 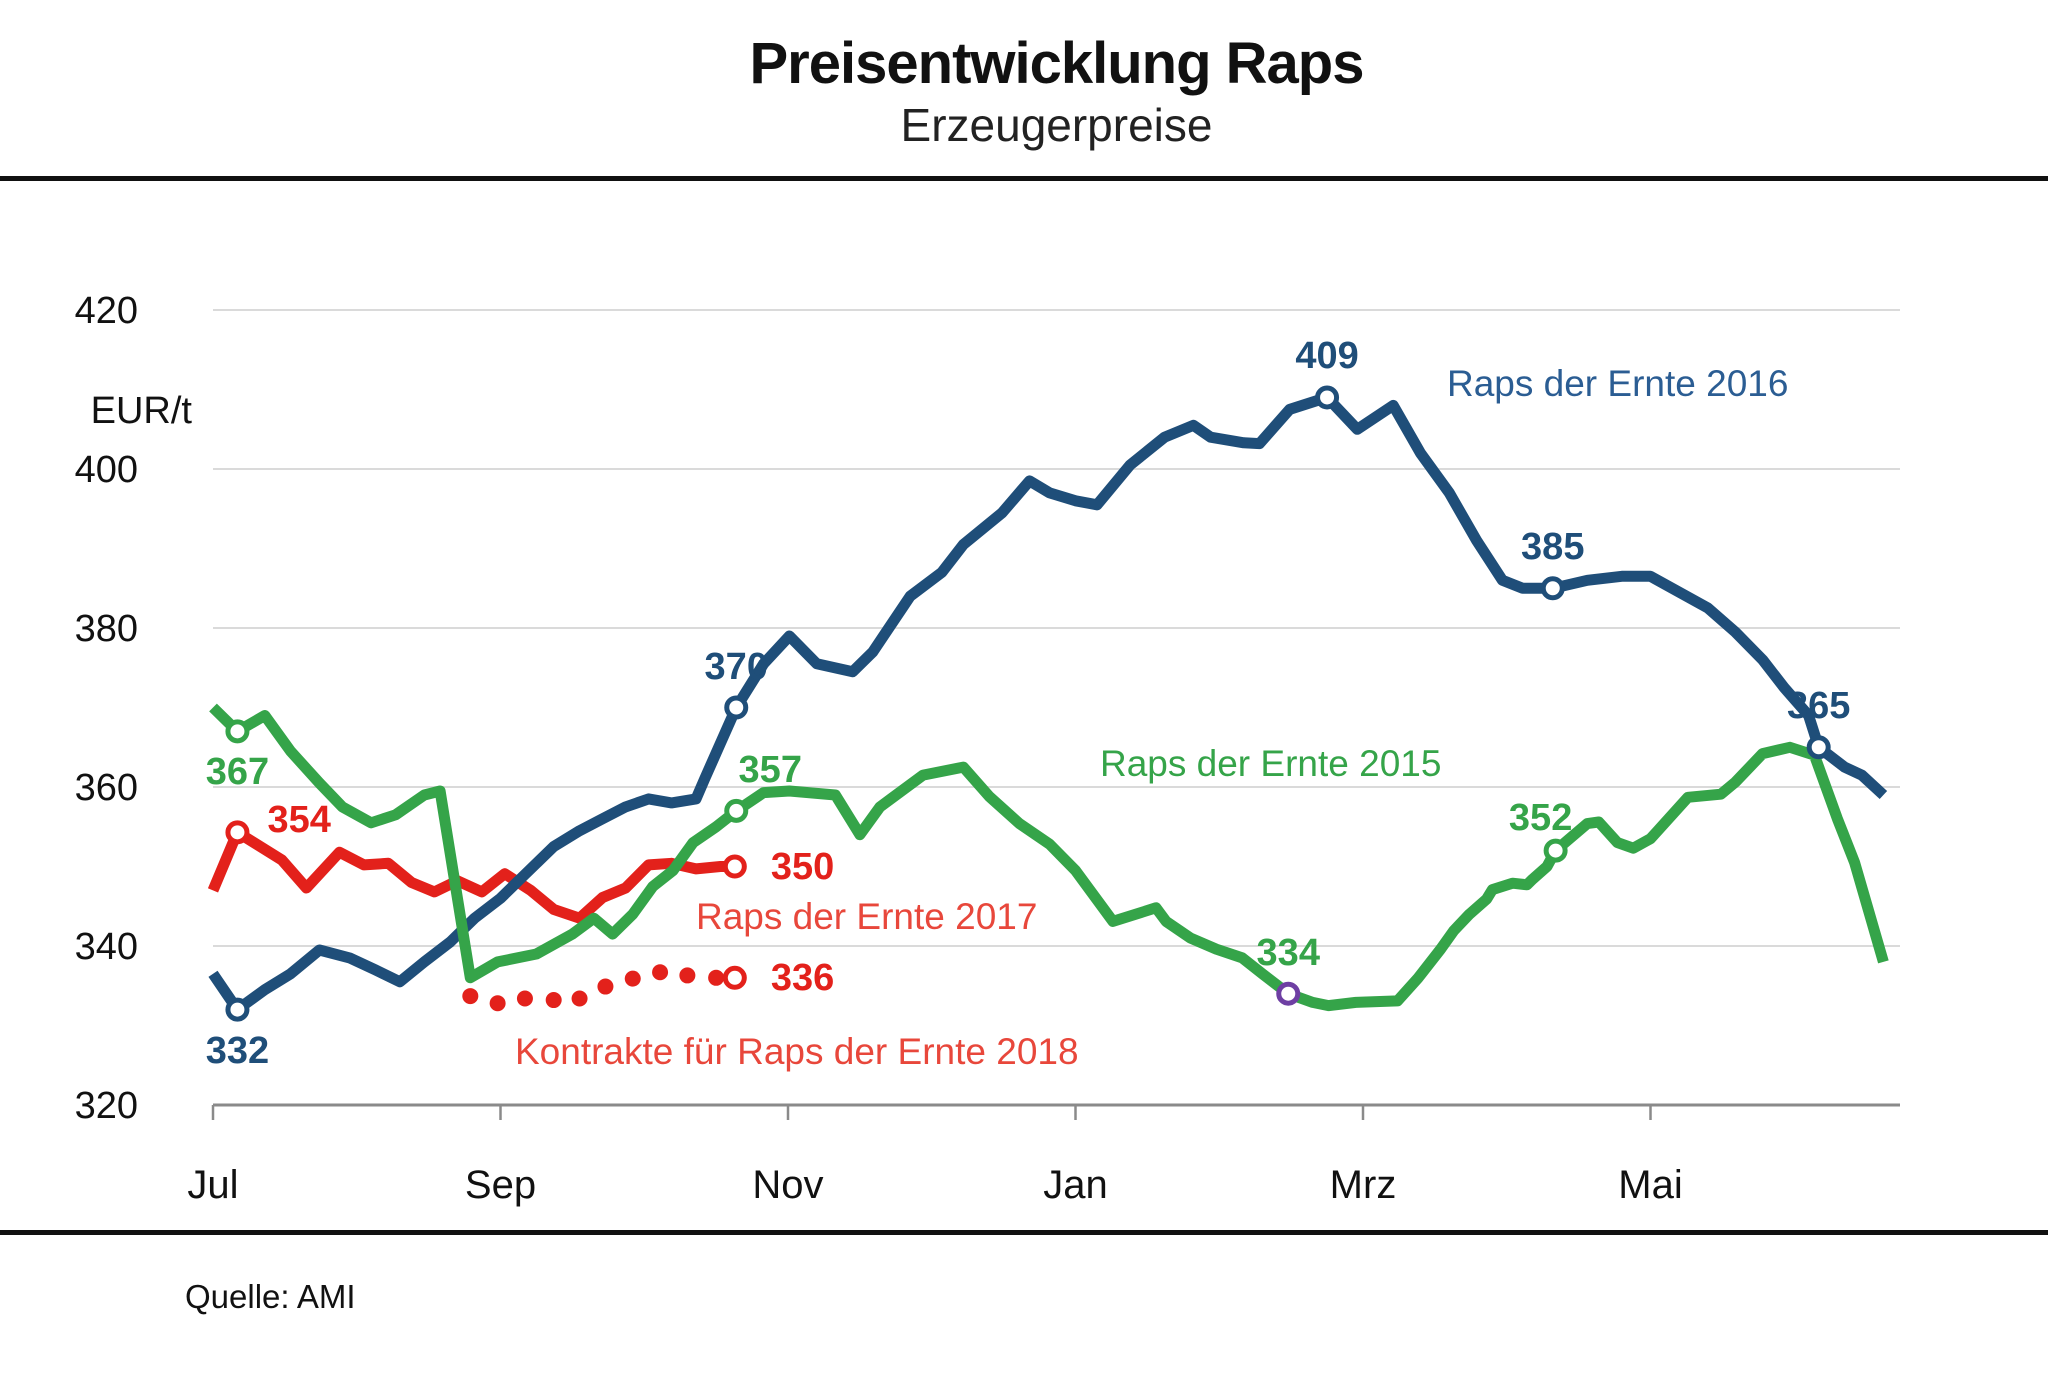 What do you see at coordinates (106, 629) in the screenshot?
I see `y-axis-label-380: 380` at bounding box center [106, 629].